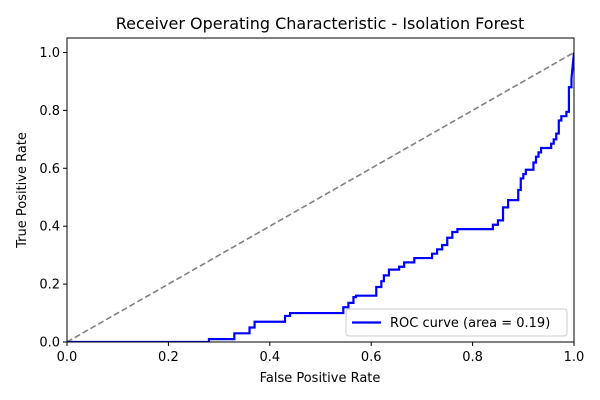 This screenshot has height=400, width=600. What do you see at coordinates (470, 323) in the screenshot?
I see `legend-label: ROC curve (area = 0.19)` at bounding box center [470, 323].